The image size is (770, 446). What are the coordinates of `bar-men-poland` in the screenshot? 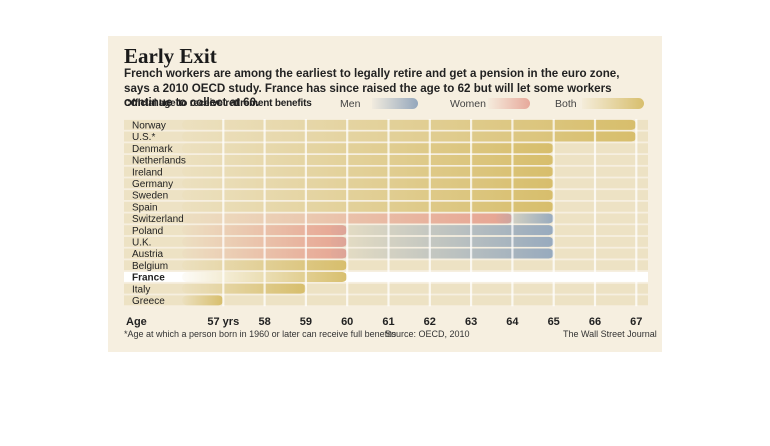 It's located at (442, 230).